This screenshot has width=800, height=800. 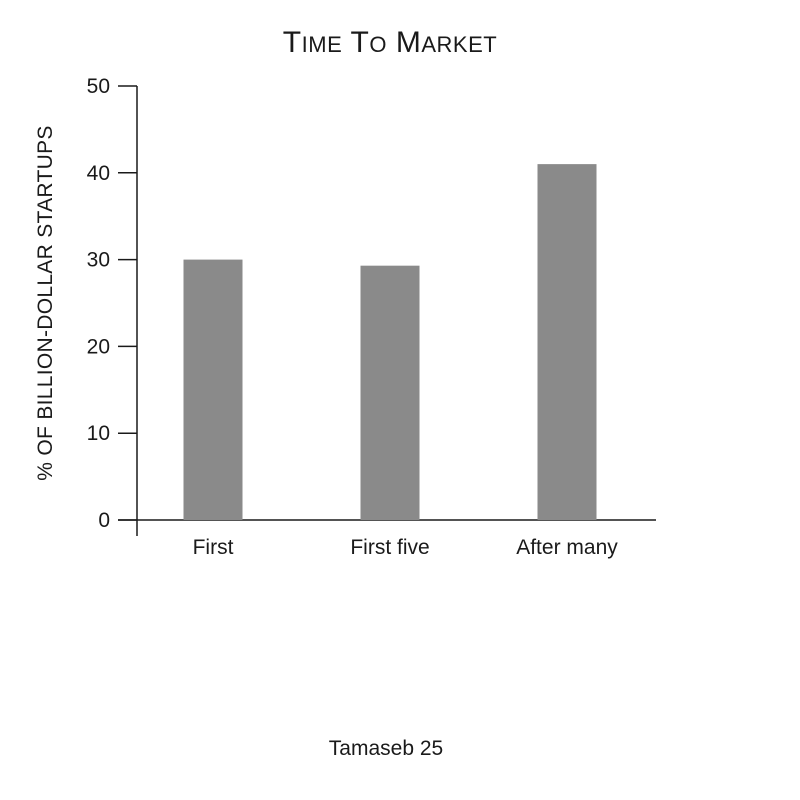 I want to click on y-tick-label: 0, so click(x=104, y=520).